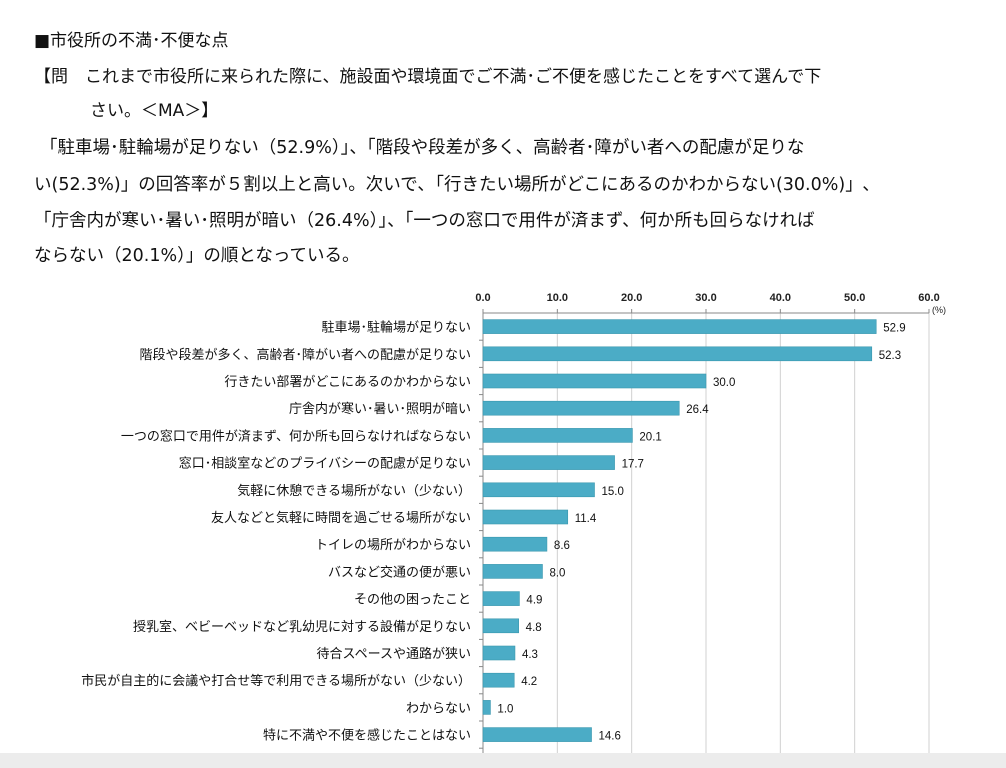 The height and width of the screenshot is (768, 1006). I want to click on category-label: 特に不満や不便を感じたことはない, so click(367, 735).